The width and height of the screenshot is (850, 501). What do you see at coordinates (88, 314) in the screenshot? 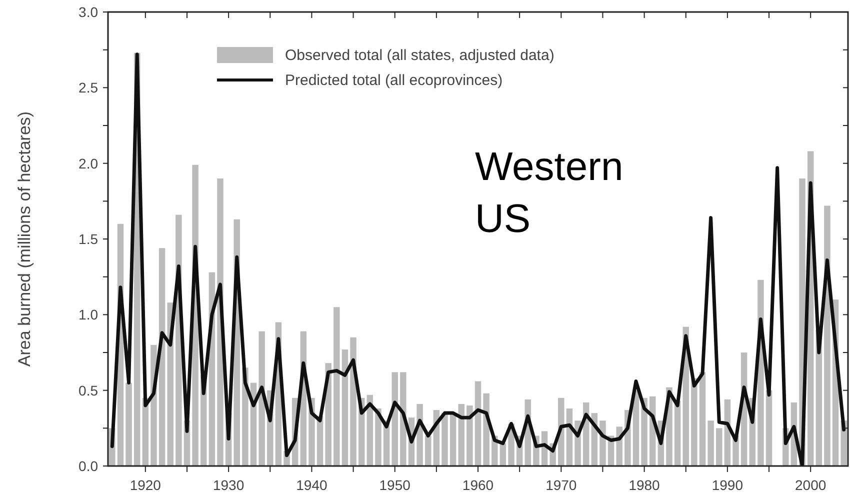
I see `y-tick-label: 1.0` at bounding box center [88, 314].